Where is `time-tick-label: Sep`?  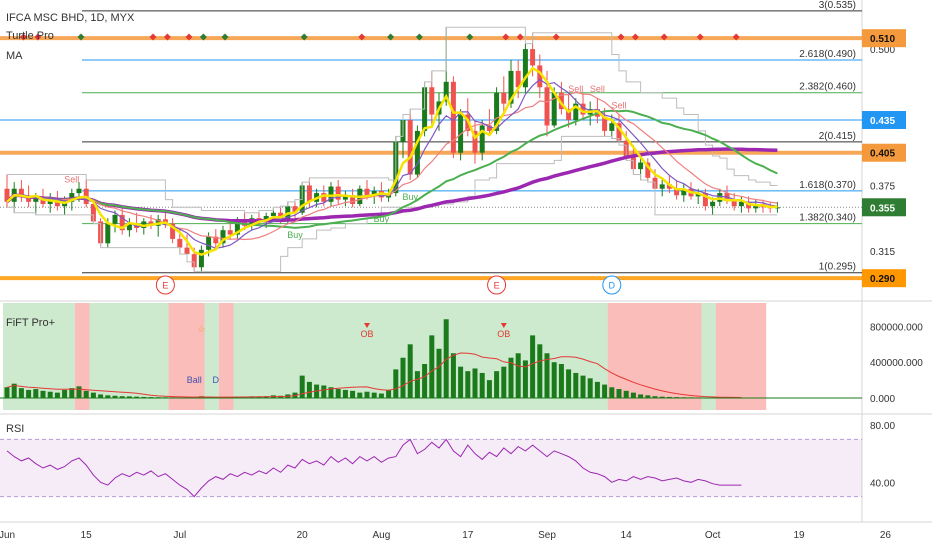 time-tick-label: Sep is located at coordinates (547, 535).